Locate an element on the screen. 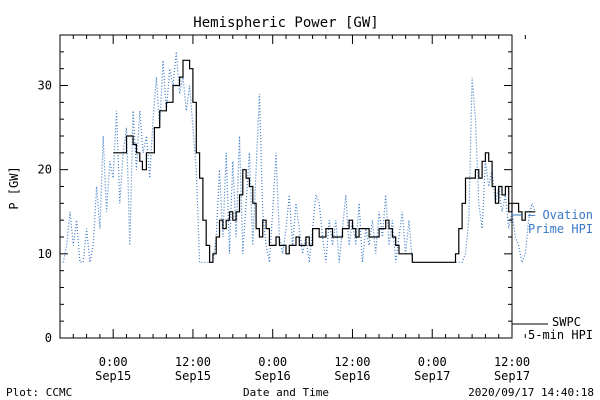  y-tick-label: 30 is located at coordinates (45, 86).